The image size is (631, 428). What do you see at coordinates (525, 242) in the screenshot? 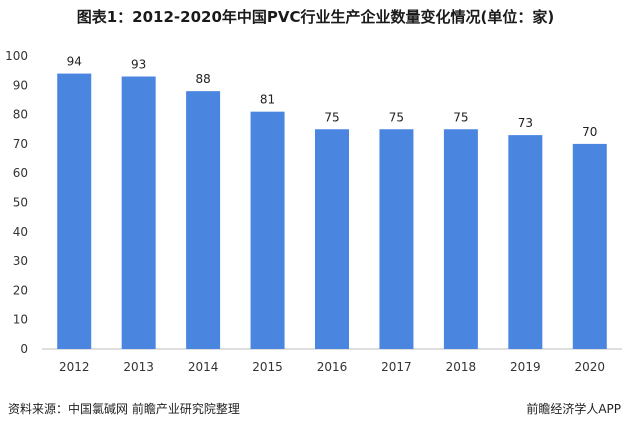
I see `bar-2019` at bounding box center [525, 242].